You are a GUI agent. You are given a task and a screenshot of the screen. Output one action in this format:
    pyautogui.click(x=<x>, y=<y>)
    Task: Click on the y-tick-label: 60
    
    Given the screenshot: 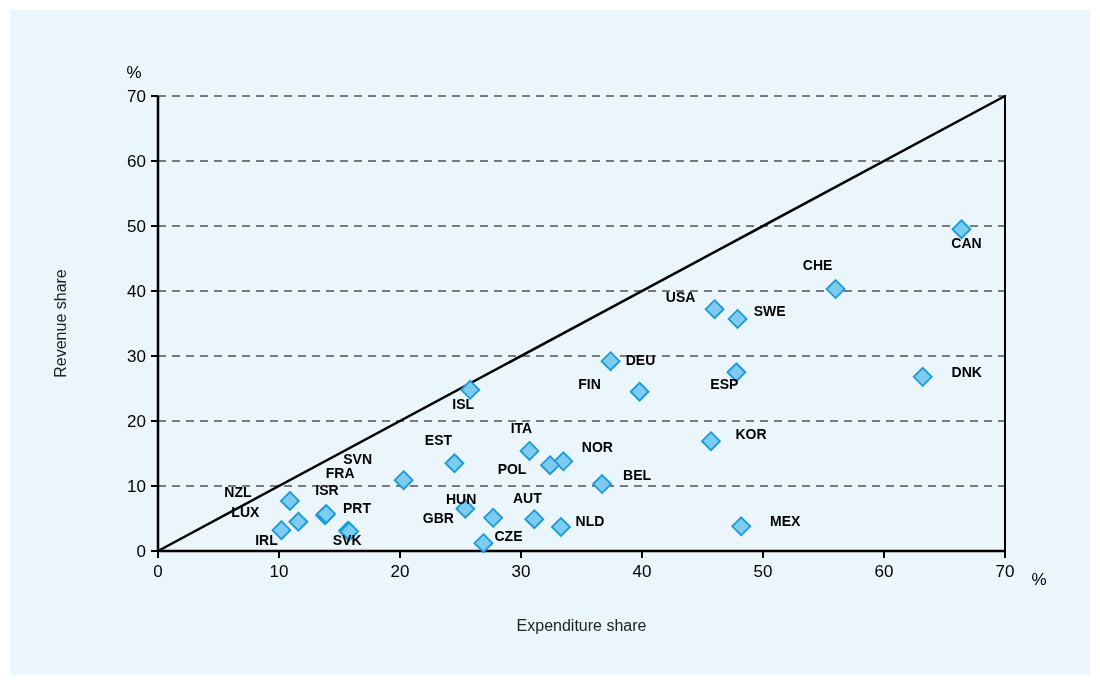 What is the action you would take?
    pyautogui.click(x=136, y=161)
    